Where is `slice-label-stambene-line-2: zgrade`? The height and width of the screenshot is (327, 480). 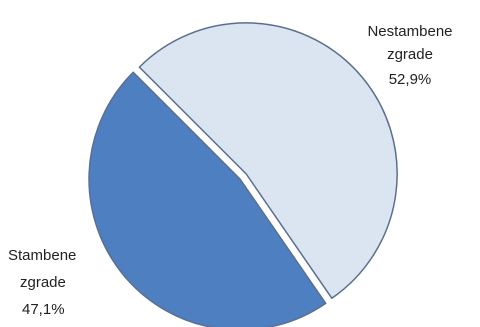
slice-label-stambene-line-2: zgrade is located at coordinates (43, 282).